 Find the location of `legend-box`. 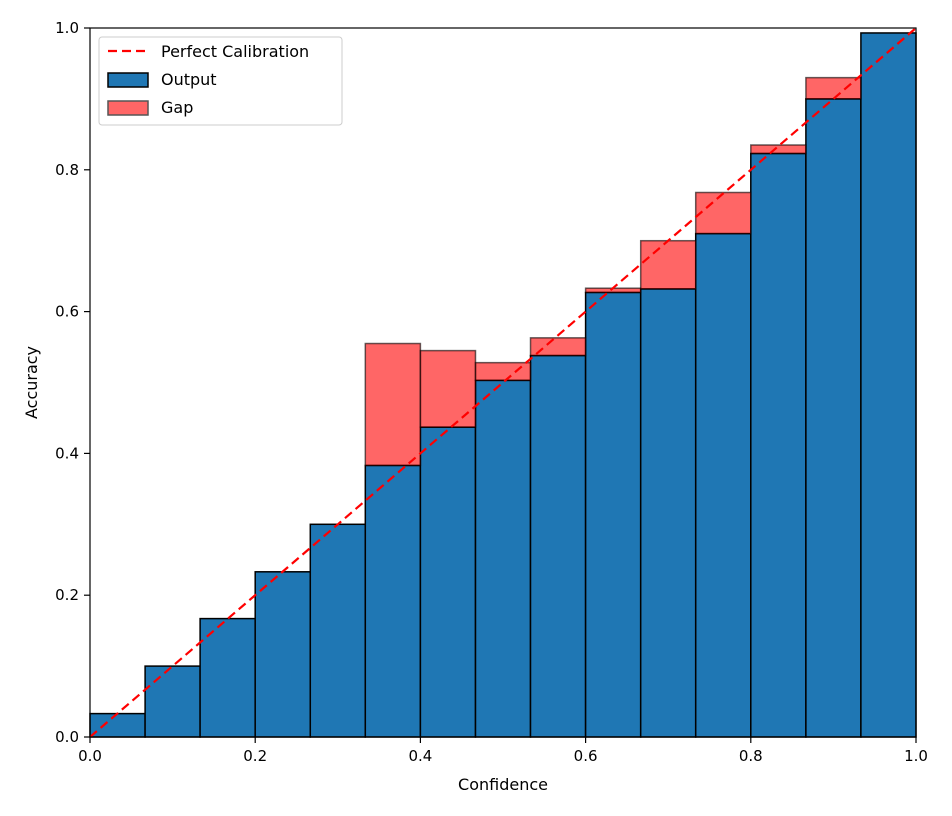

legend-box is located at coordinates (220, 81).